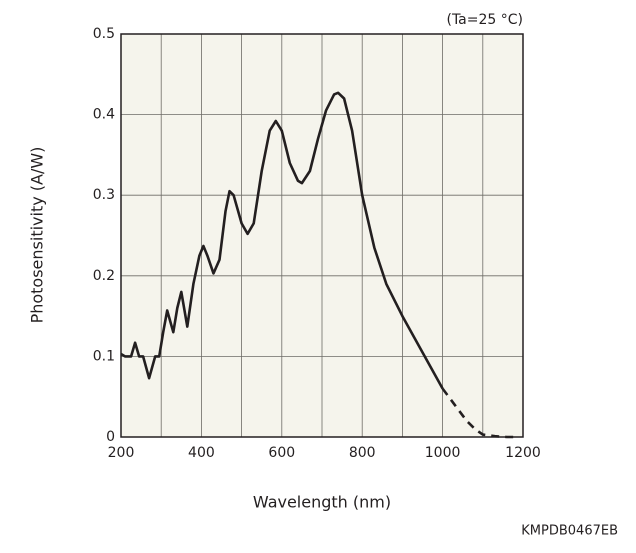  What do you see at coordinates (104, 34) in the screenshot?
I see `y-tick-label: 0.5` at bounding box center [104, 34].